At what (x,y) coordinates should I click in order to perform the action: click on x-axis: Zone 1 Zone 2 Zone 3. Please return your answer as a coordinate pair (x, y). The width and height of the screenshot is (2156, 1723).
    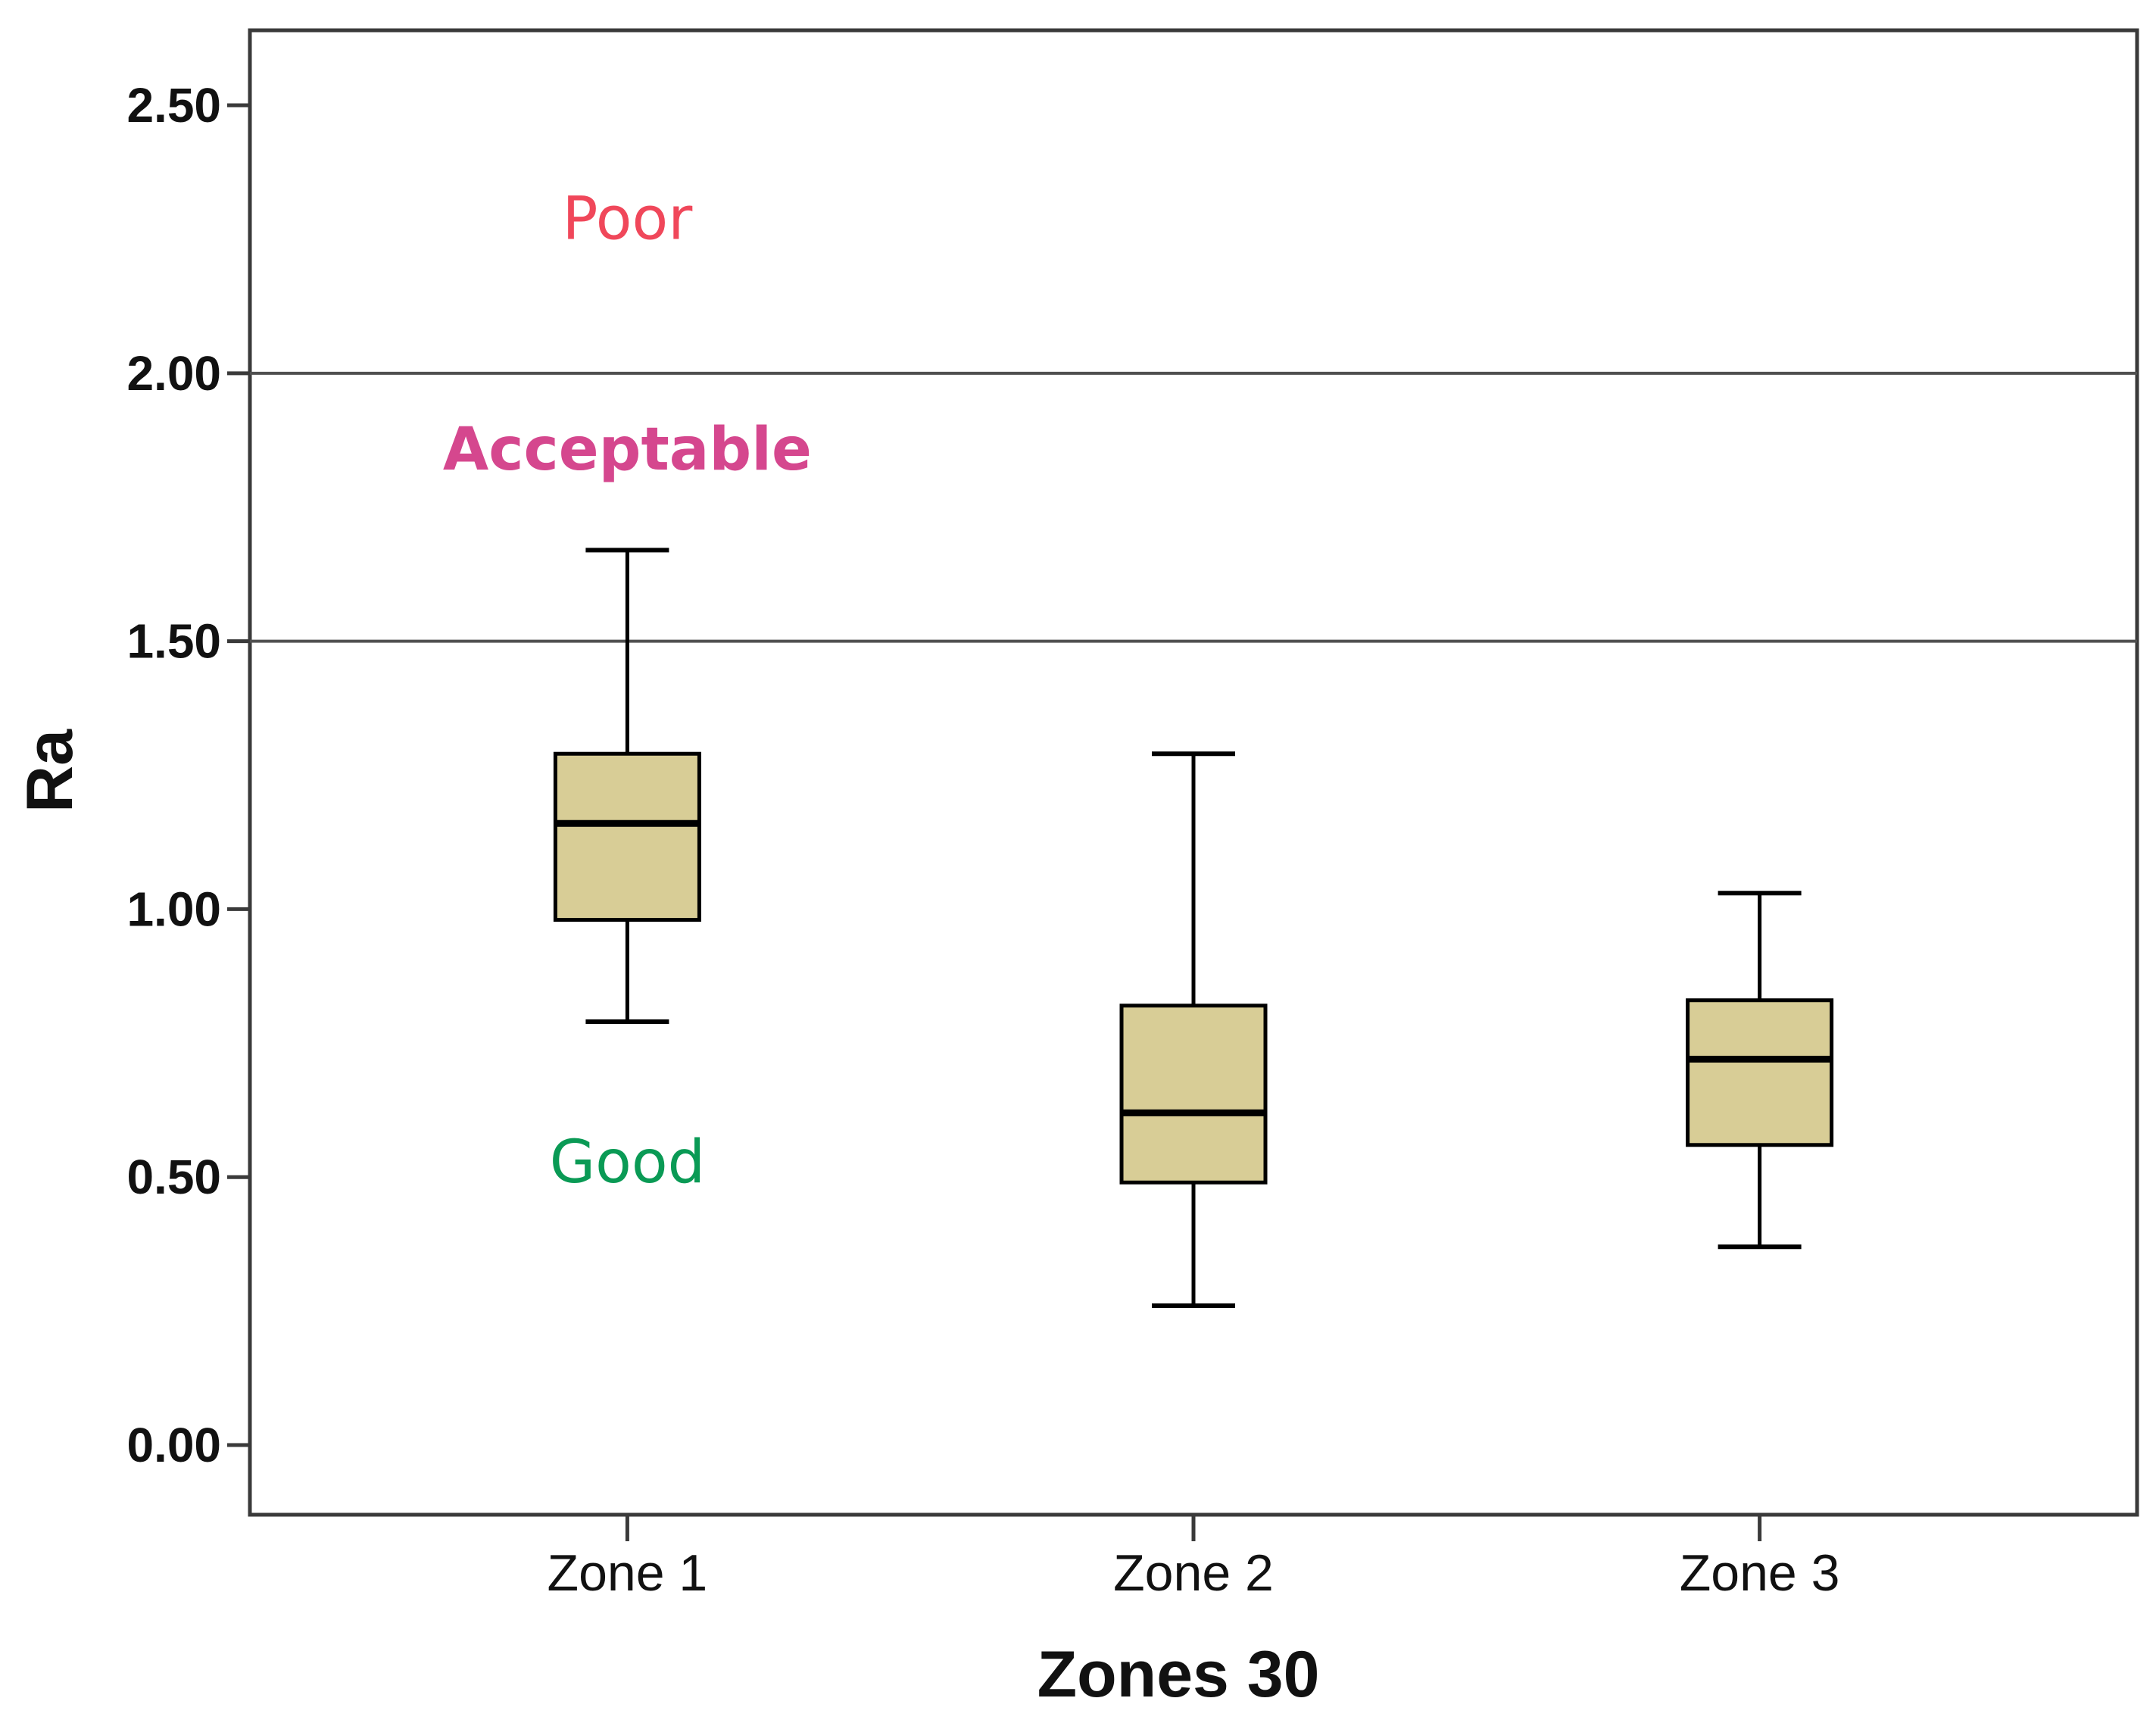
    Looking at the image, I should click on (1194, 1558).